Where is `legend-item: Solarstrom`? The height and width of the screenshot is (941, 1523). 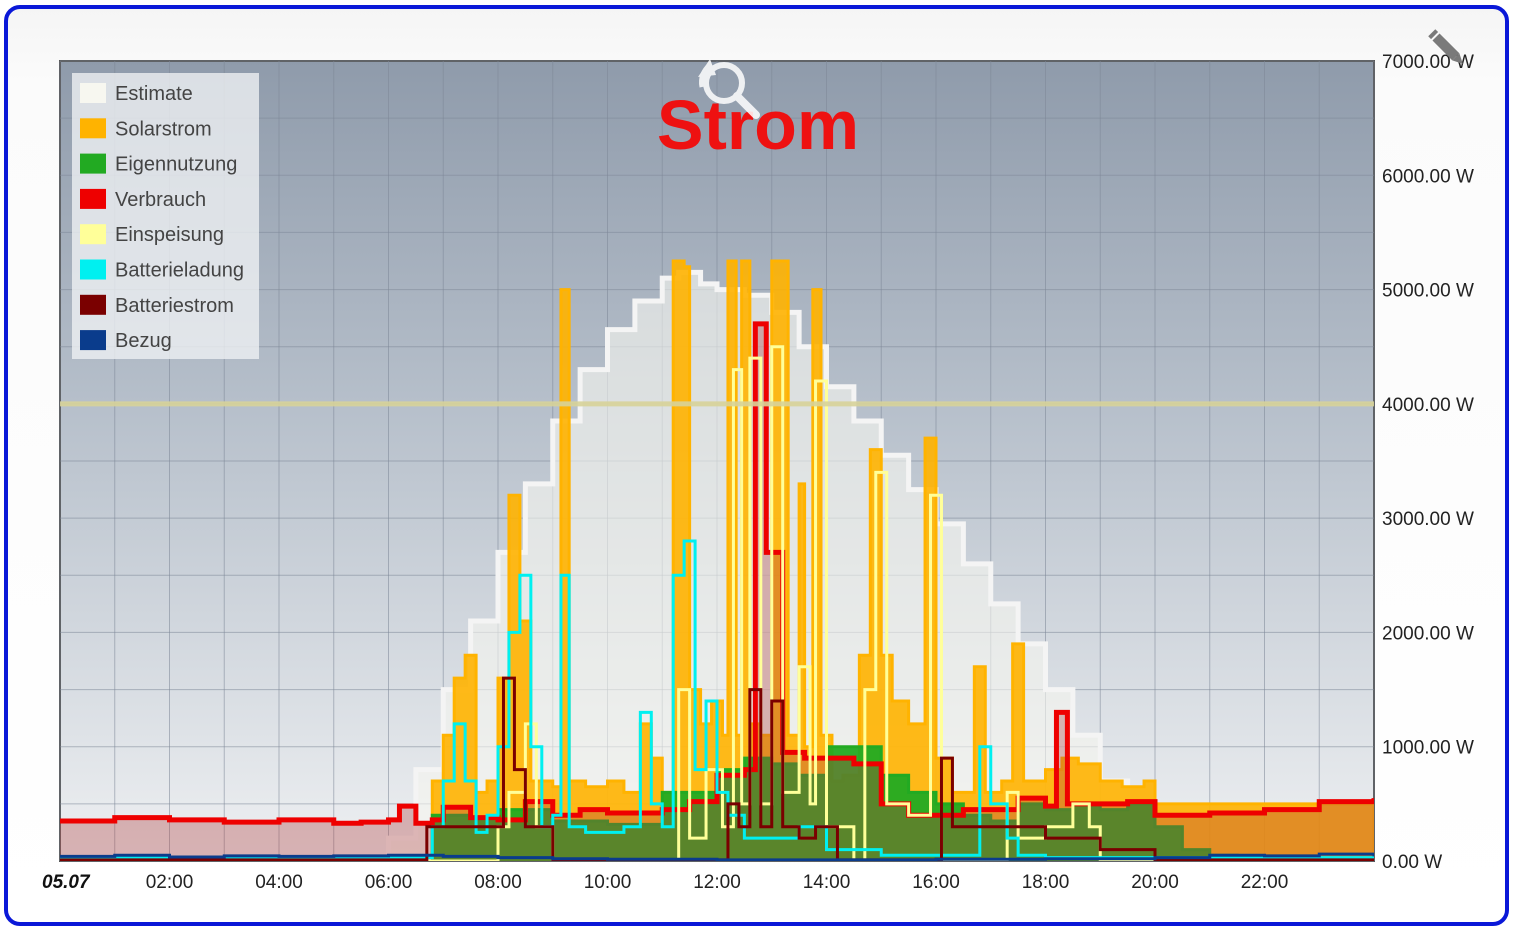
legend-item: Solarstrom is located at coordinates (146, 129).